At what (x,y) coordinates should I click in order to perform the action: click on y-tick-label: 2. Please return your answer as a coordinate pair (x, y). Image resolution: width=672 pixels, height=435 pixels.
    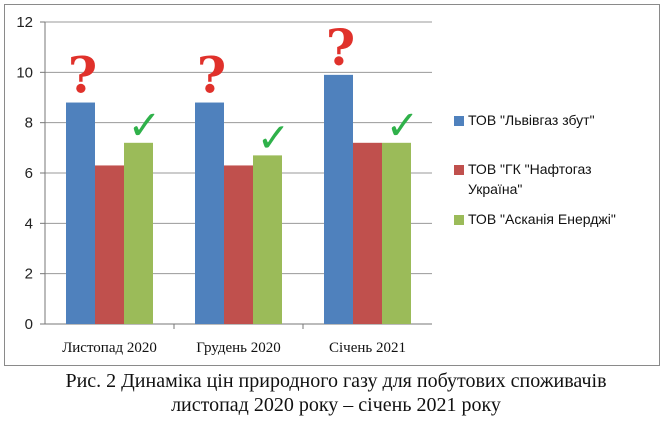
    Looking at the image, I should click on (29, 274).